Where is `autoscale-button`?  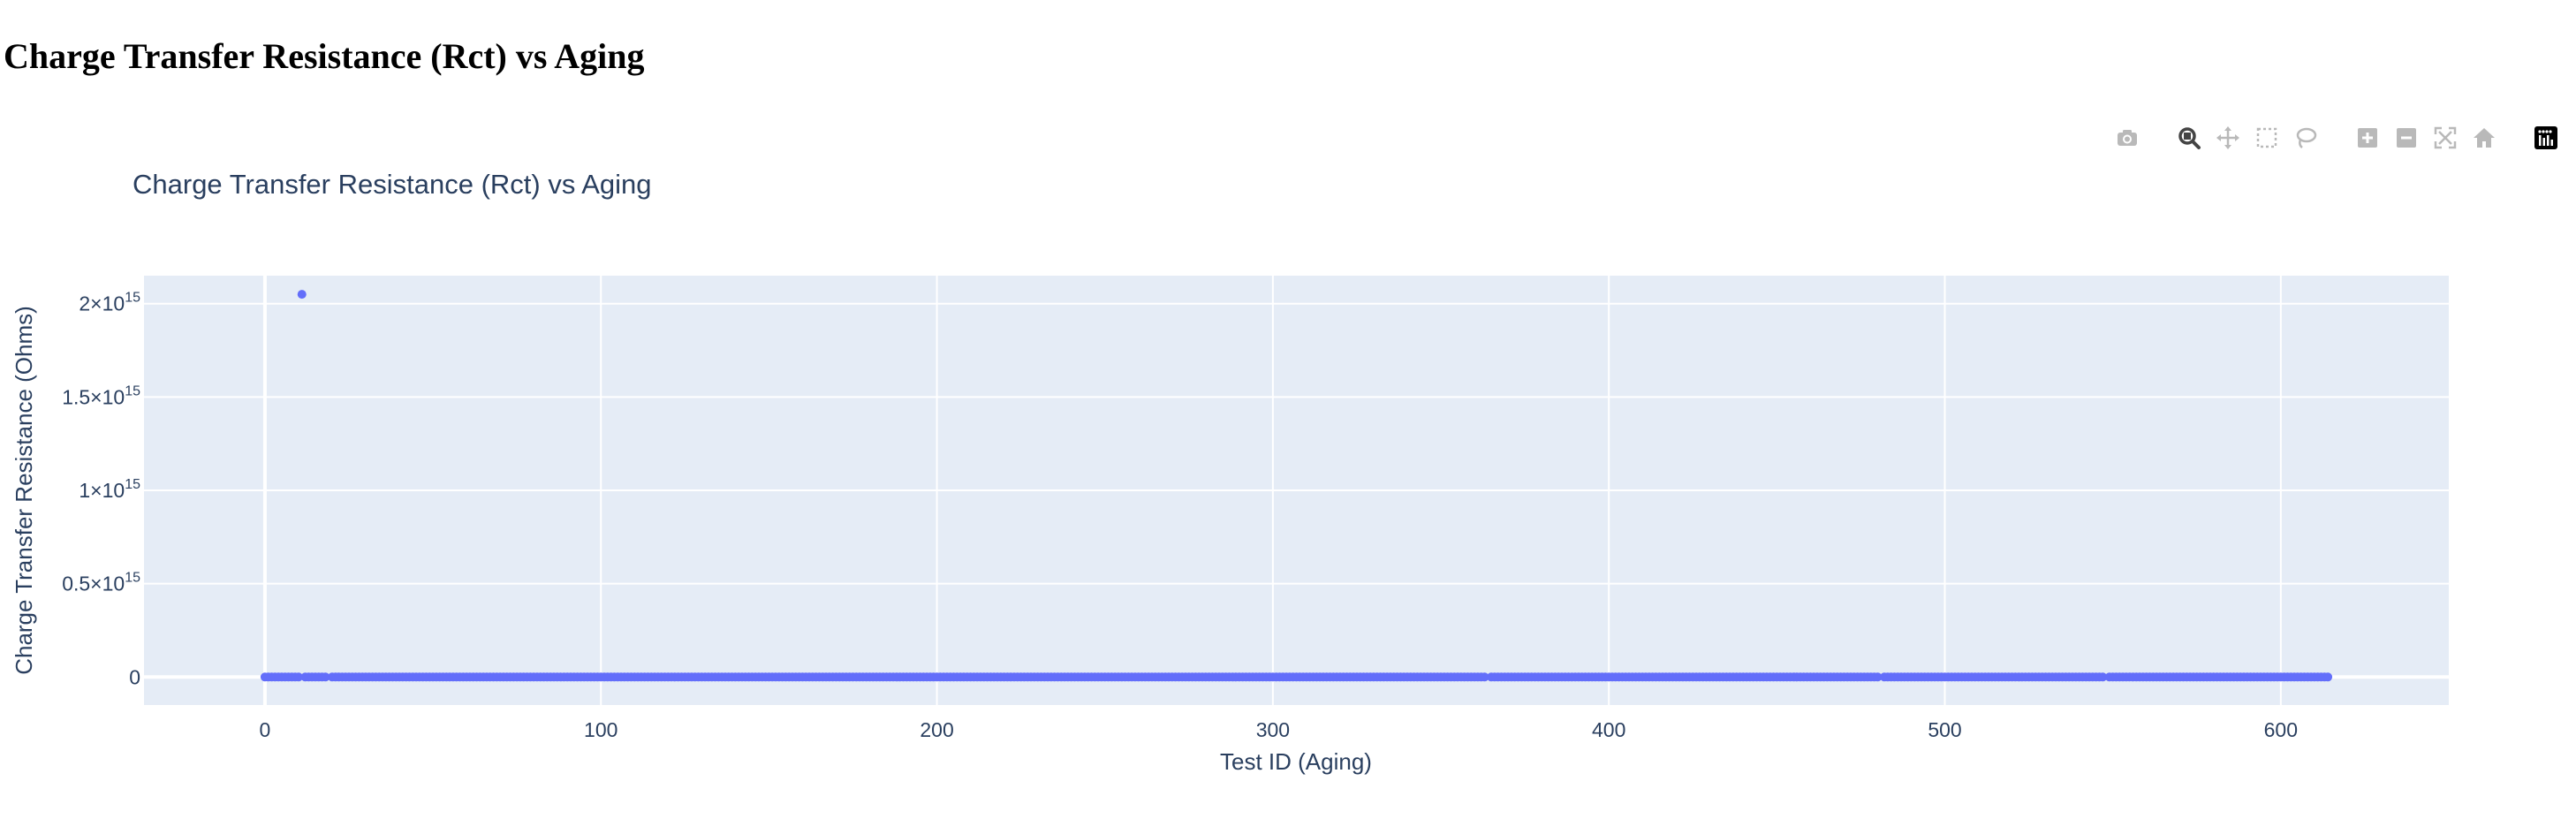
autoscale-button is located at coordinates (2445, 138).